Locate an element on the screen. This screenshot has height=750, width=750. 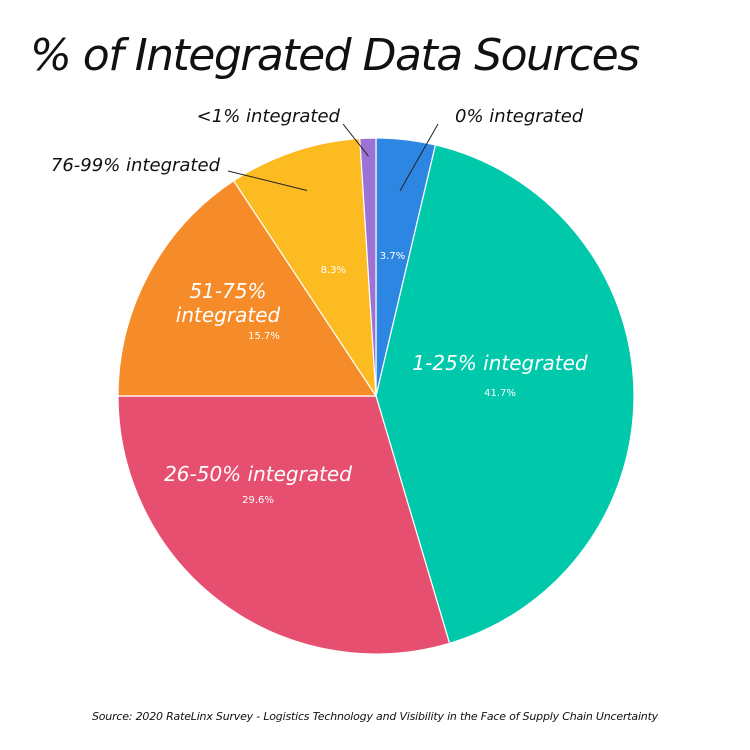
slice-label-51-75pct-integrated-line1: 51-75% is located at coordinates (227, 291).